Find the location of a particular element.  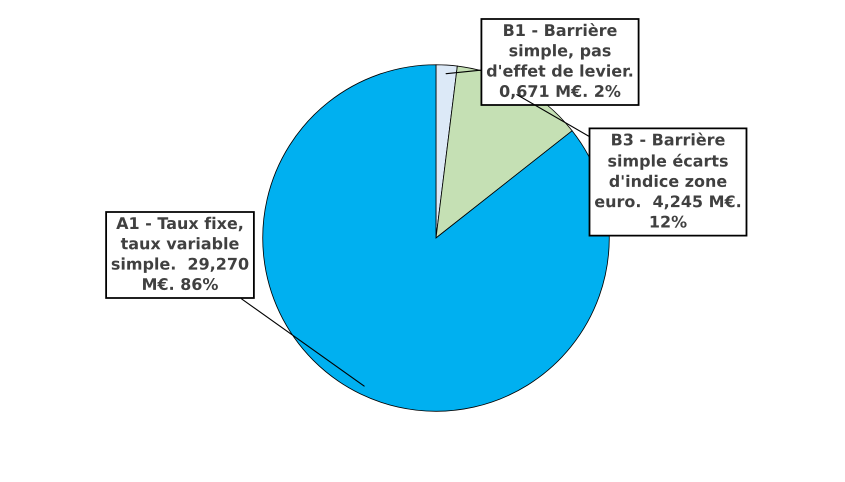

slice-label: B3 - Barrière simple écarts d'indice zone euro. 4,245 M€. 12% is located at coordinates (667, 180).